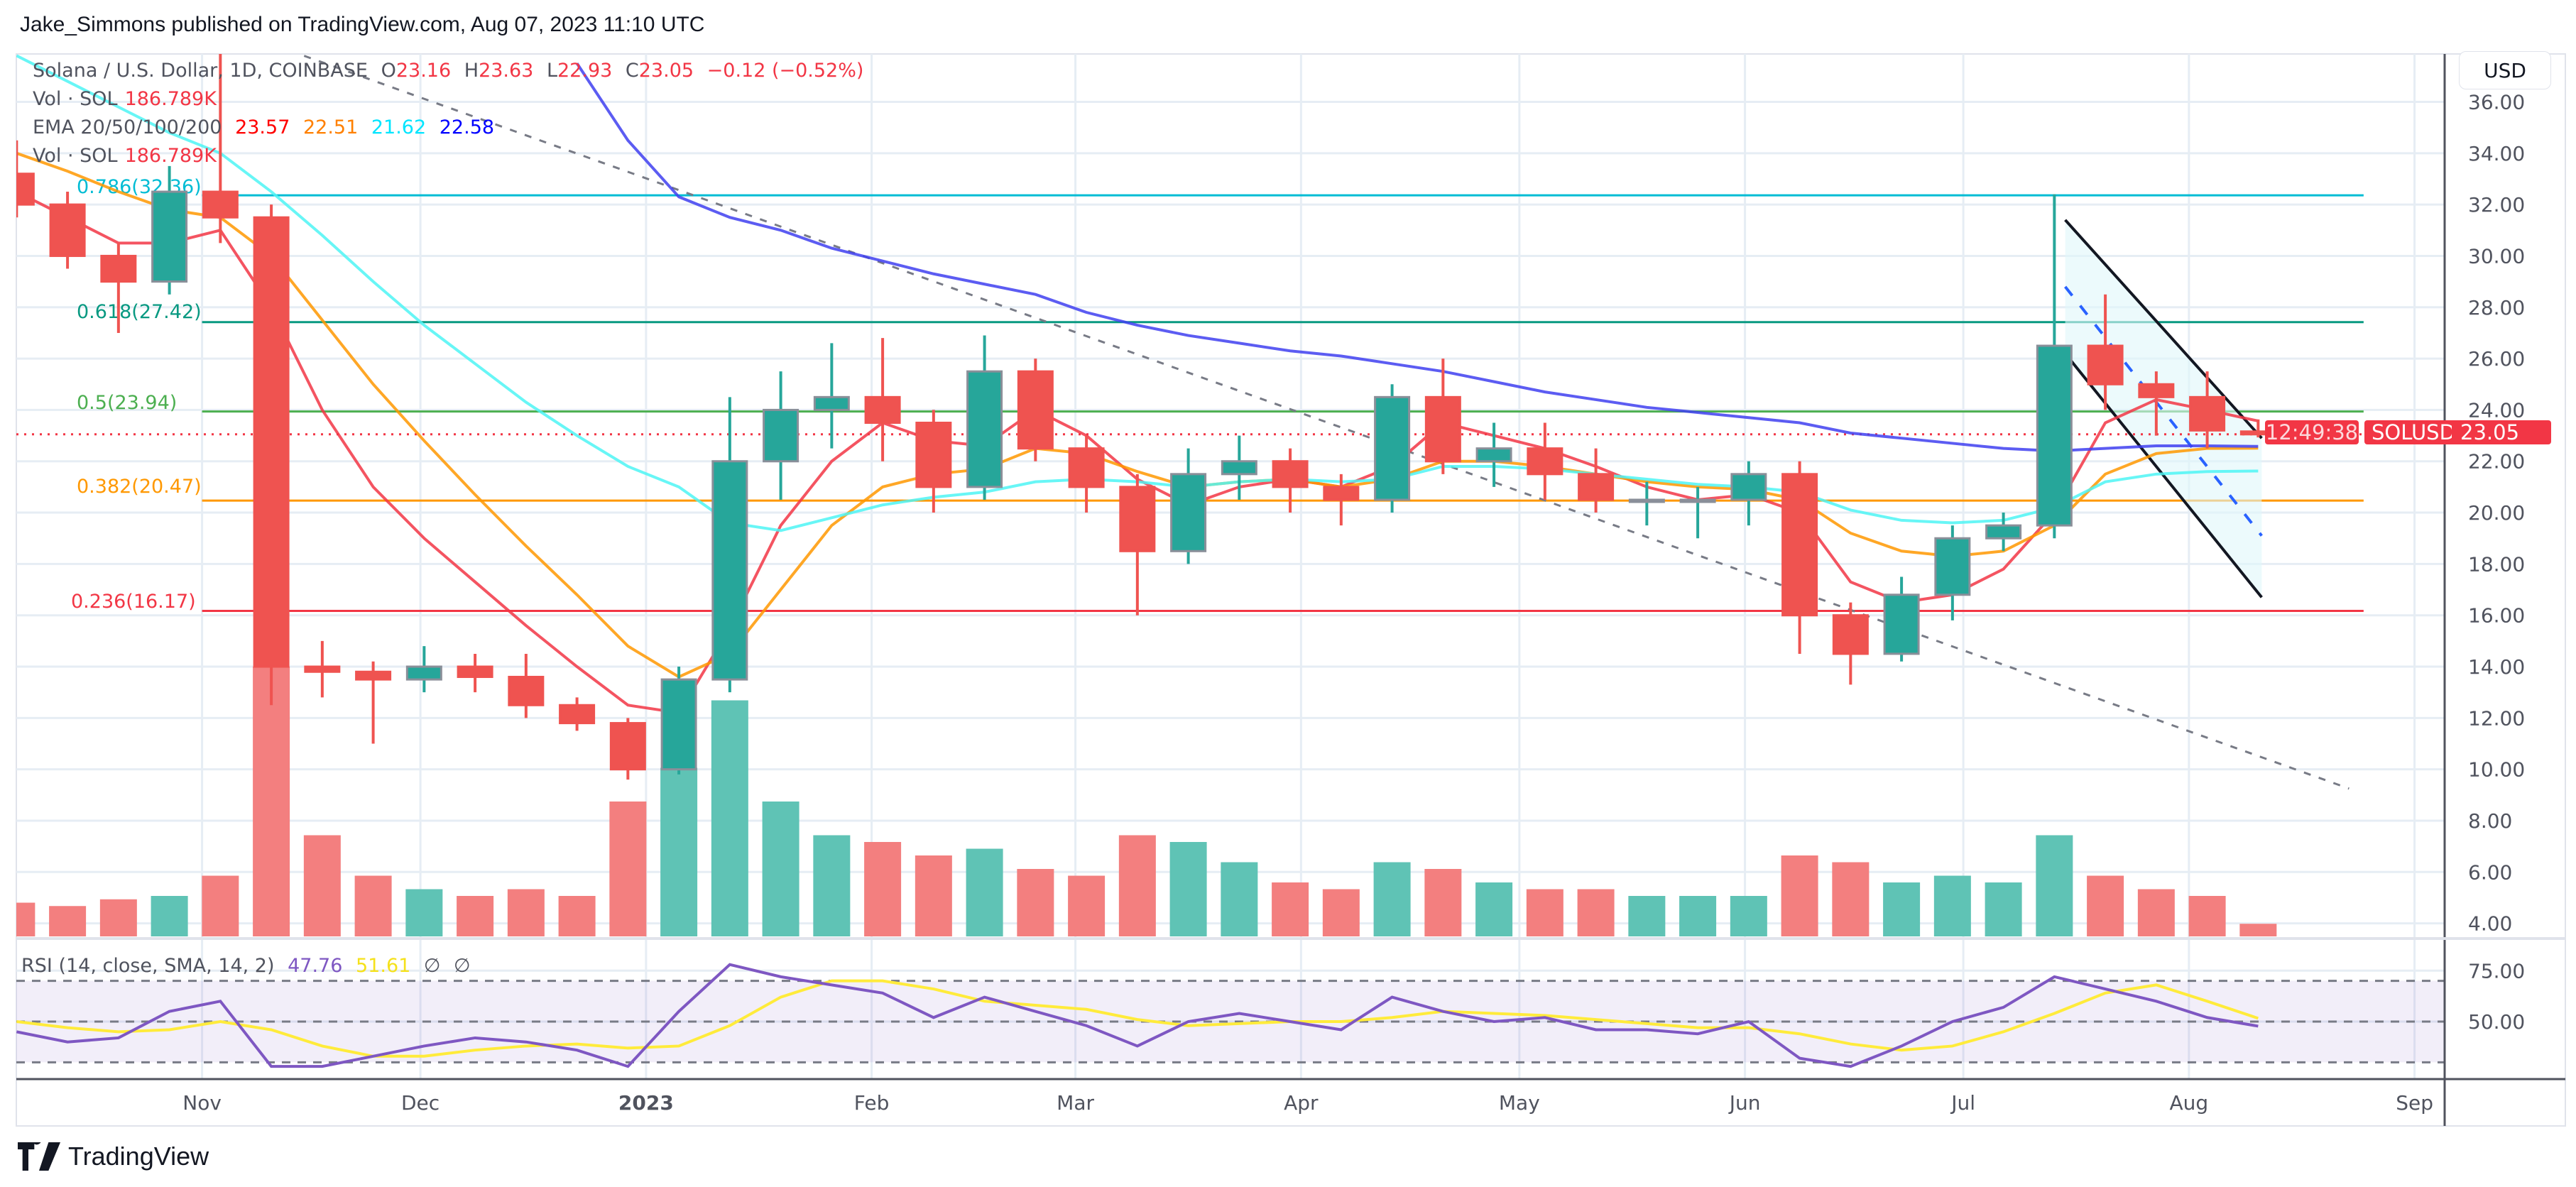  Describe the element at coordinates (138, 1156) in the screenshot. I see `brand-name: TradingView` at that location.